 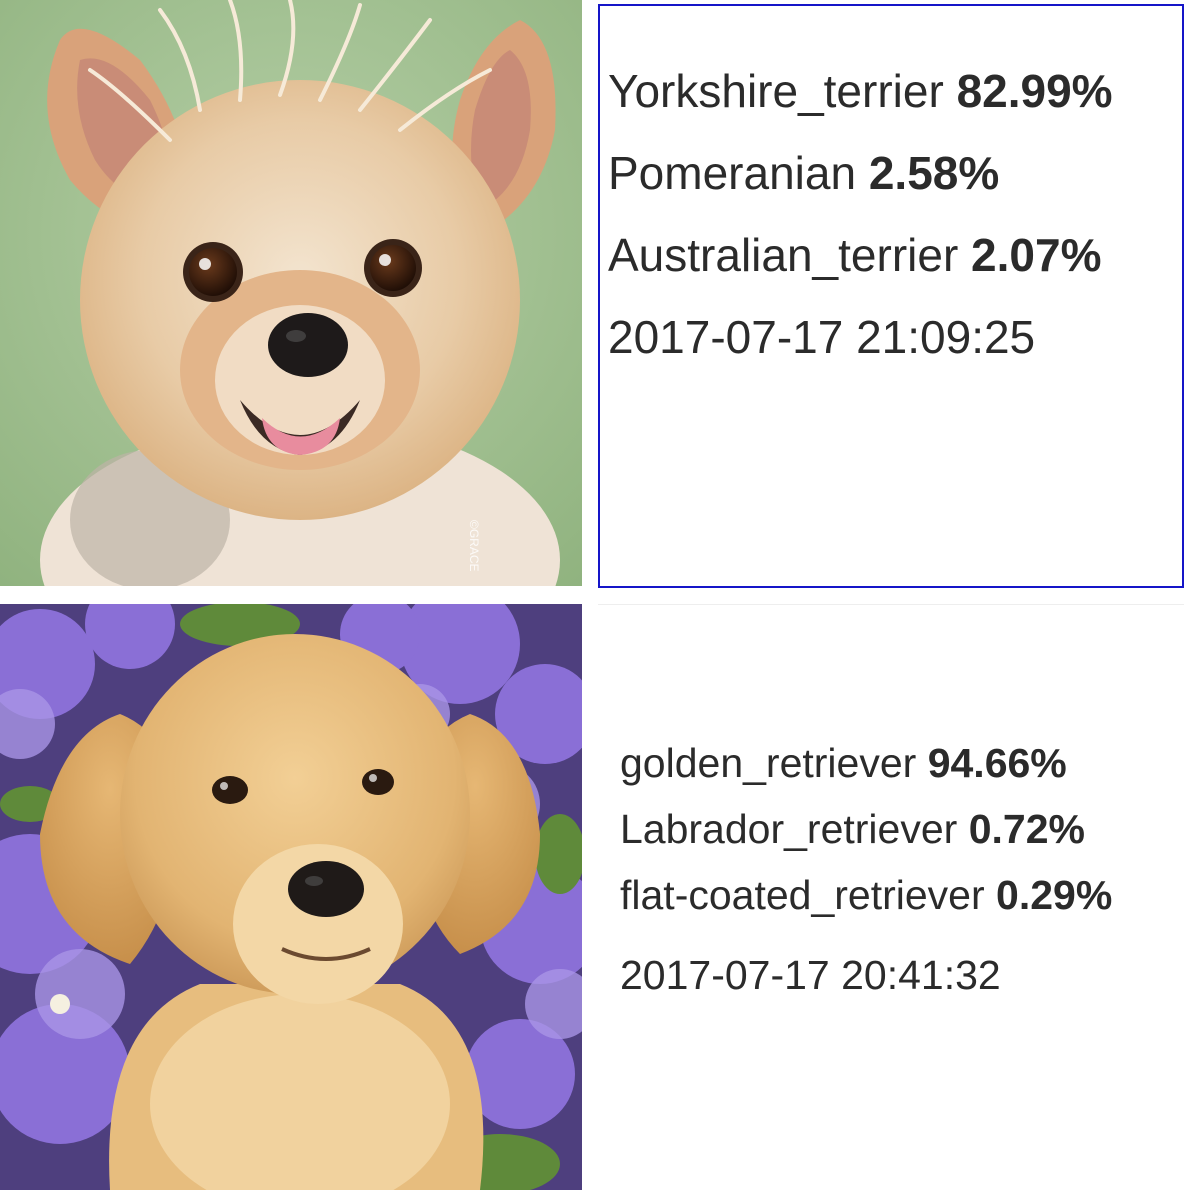 I want to click on prediction-row: flat-coated_retriever 0.29%, so click(x=902, y=895).